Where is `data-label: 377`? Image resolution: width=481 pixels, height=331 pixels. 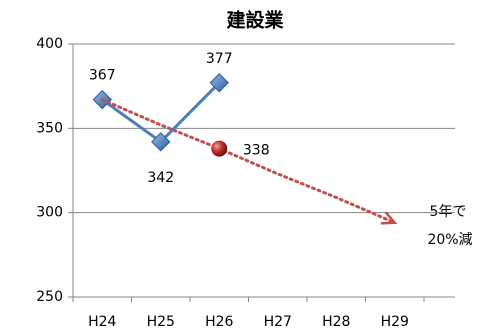 data-label: 377 is located at coordinates (219, 59).